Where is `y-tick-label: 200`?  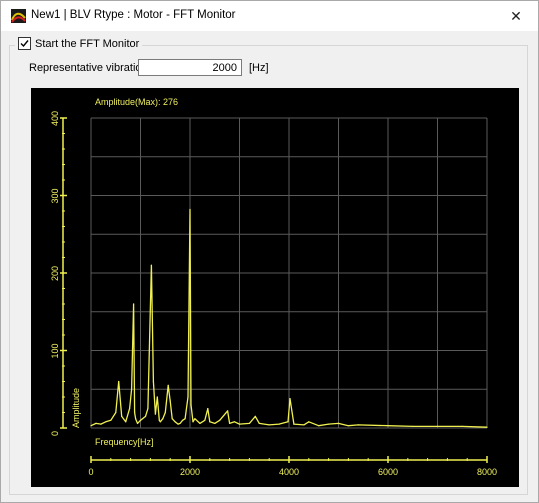
y-tick-label: 200 is located at coordinates (55, 273).